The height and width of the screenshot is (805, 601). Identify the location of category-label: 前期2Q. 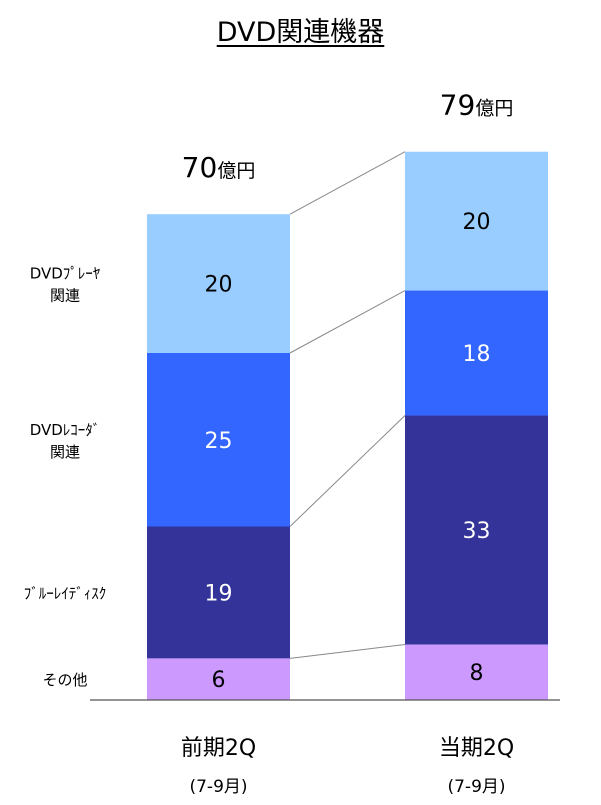
(218, 748).